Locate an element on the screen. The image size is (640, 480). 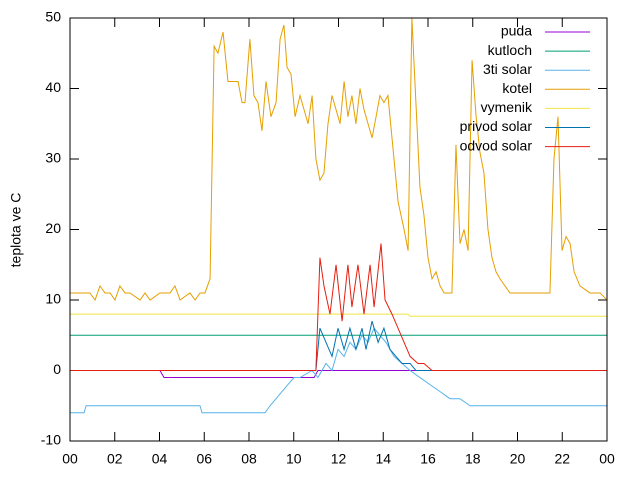
x-tick-label: 02 is located at coordinates (115, 459).